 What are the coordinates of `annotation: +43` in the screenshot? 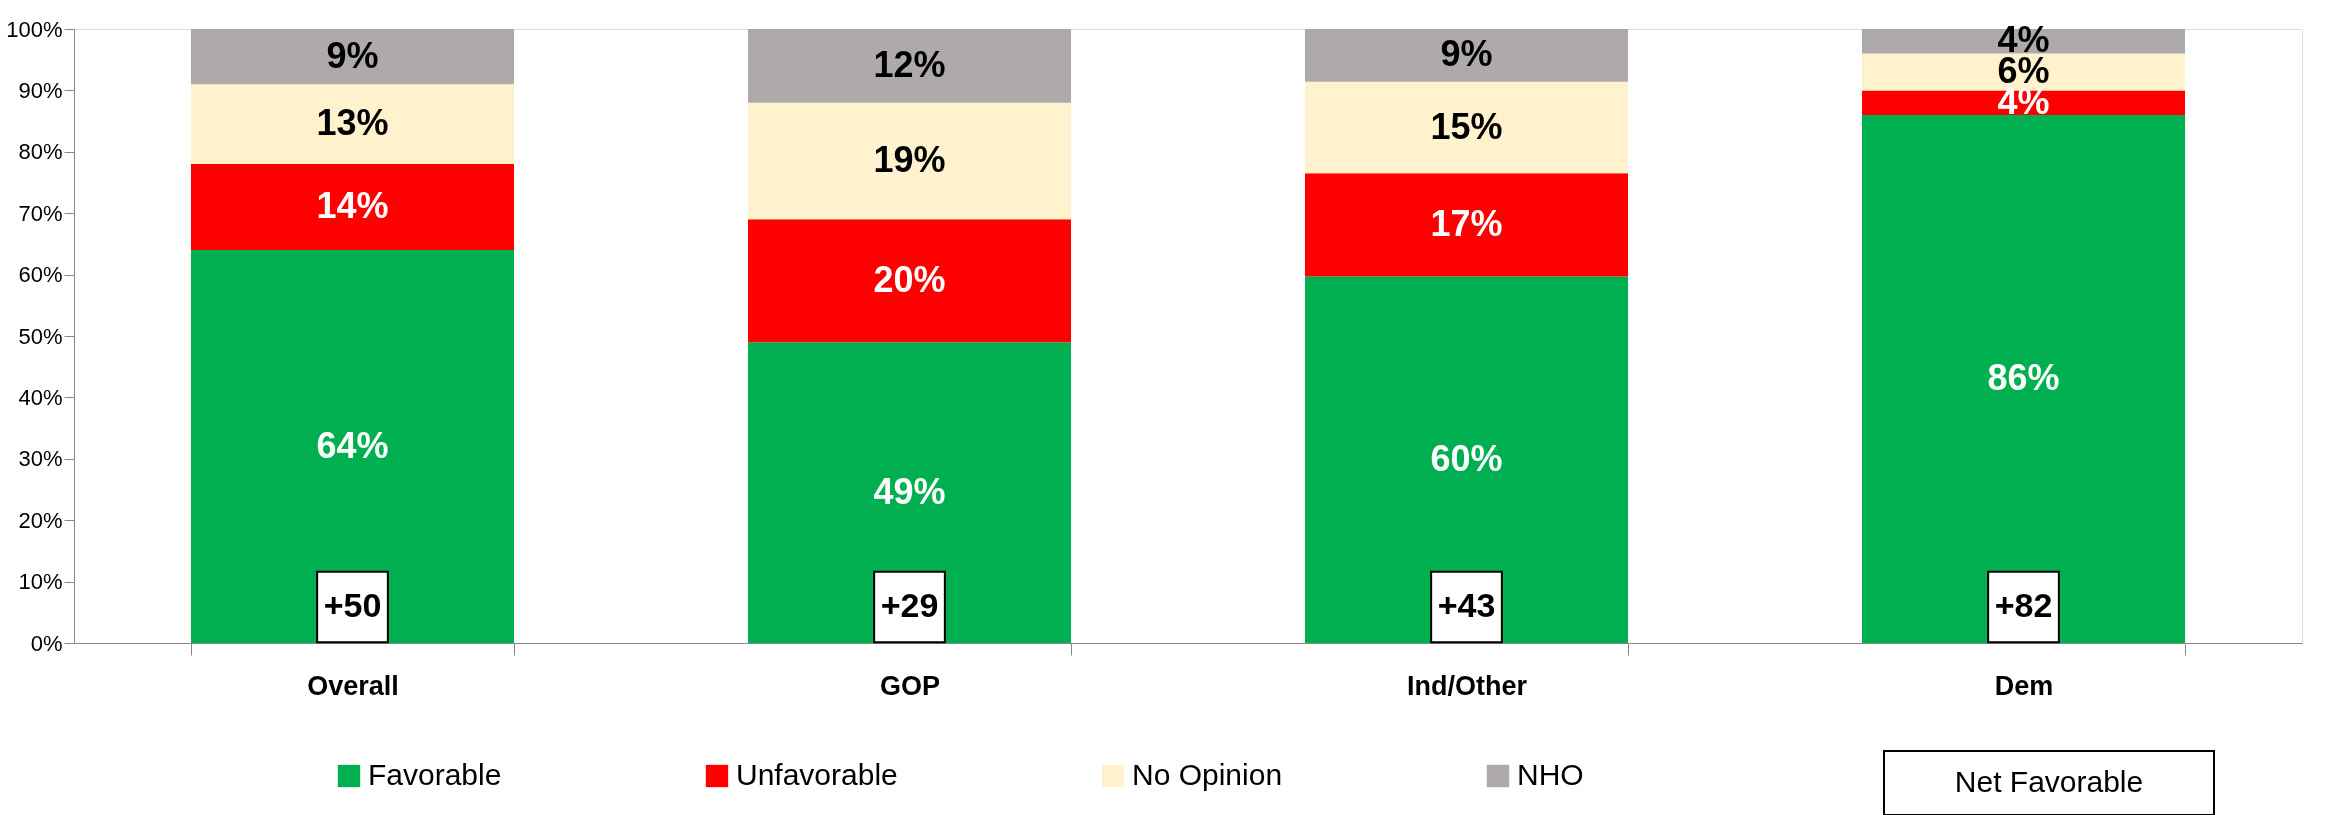 It's located at (1466, 605).